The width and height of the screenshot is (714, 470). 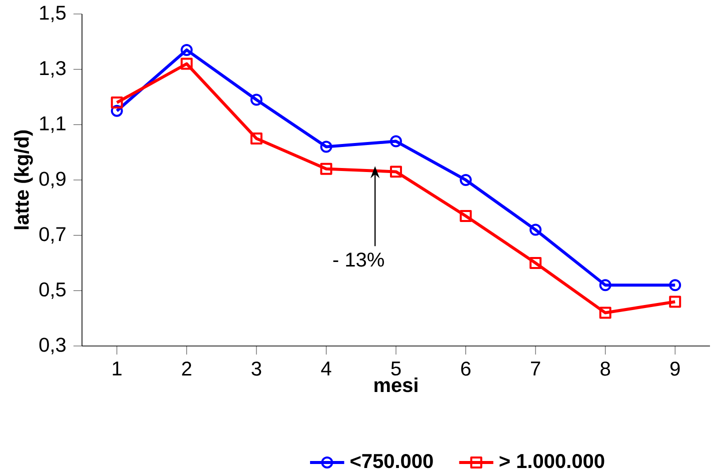 What do you see at coordinates (675, 369) in the screenshot?
I see `x-tick-label: 9` at bounding box center [675, 369].